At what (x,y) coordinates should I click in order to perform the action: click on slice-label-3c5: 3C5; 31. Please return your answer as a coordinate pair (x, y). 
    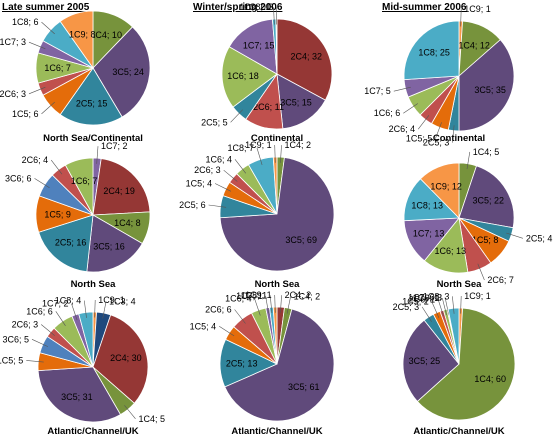
    Looking at the image, I should click on (77, 397).